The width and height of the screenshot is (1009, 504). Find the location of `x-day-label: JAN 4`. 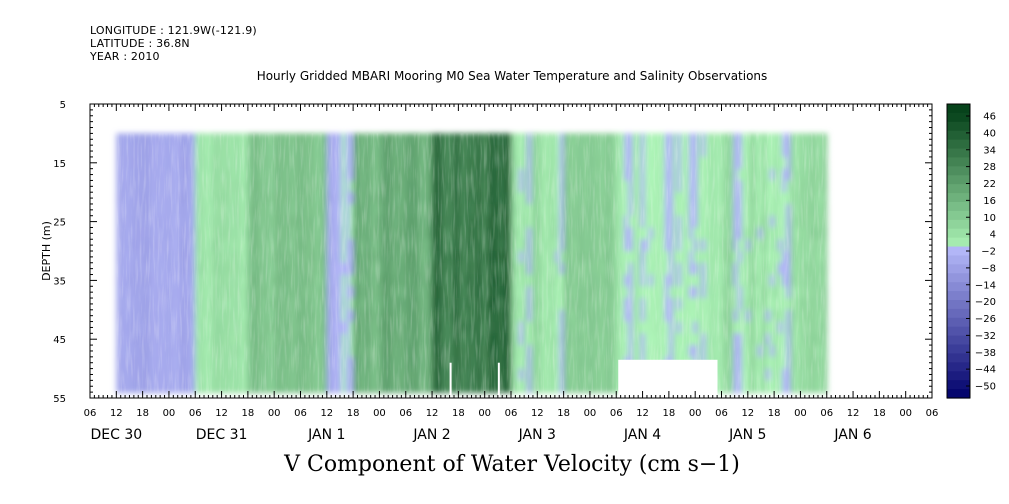

x-day-label: JAN 4 is located at coordinates (642, 435).